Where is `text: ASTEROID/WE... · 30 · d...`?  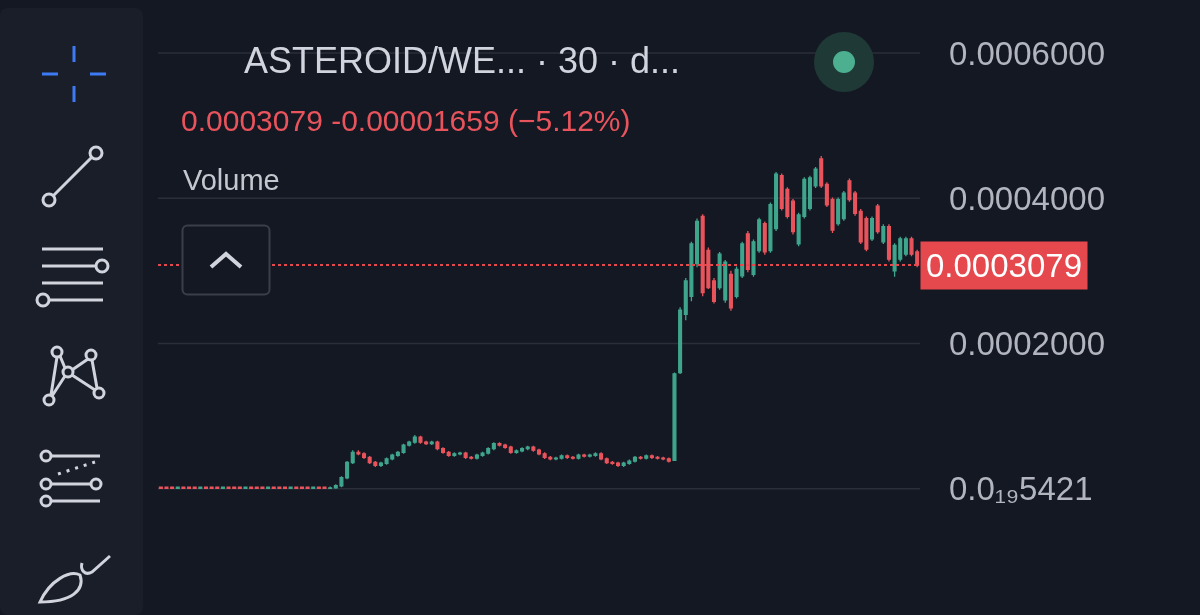 text: ASTEROID/WE... · 30 · d... is located at coordinates (462, 61).